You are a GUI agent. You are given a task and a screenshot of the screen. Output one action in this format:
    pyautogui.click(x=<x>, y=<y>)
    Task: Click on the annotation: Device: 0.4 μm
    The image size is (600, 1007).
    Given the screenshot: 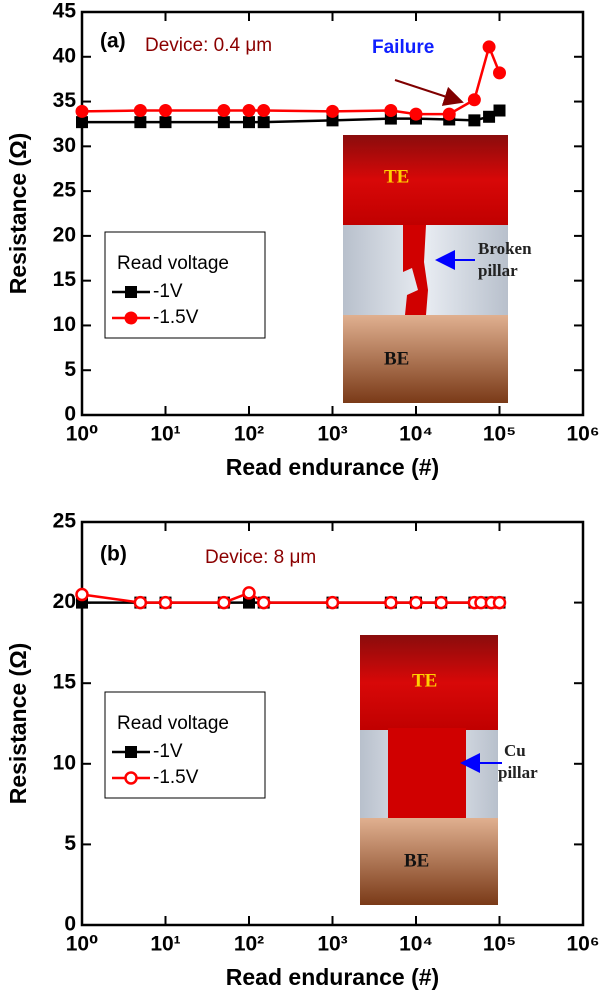 What is the action you would take?
    pyautogui.click(x=208, y=45)
    